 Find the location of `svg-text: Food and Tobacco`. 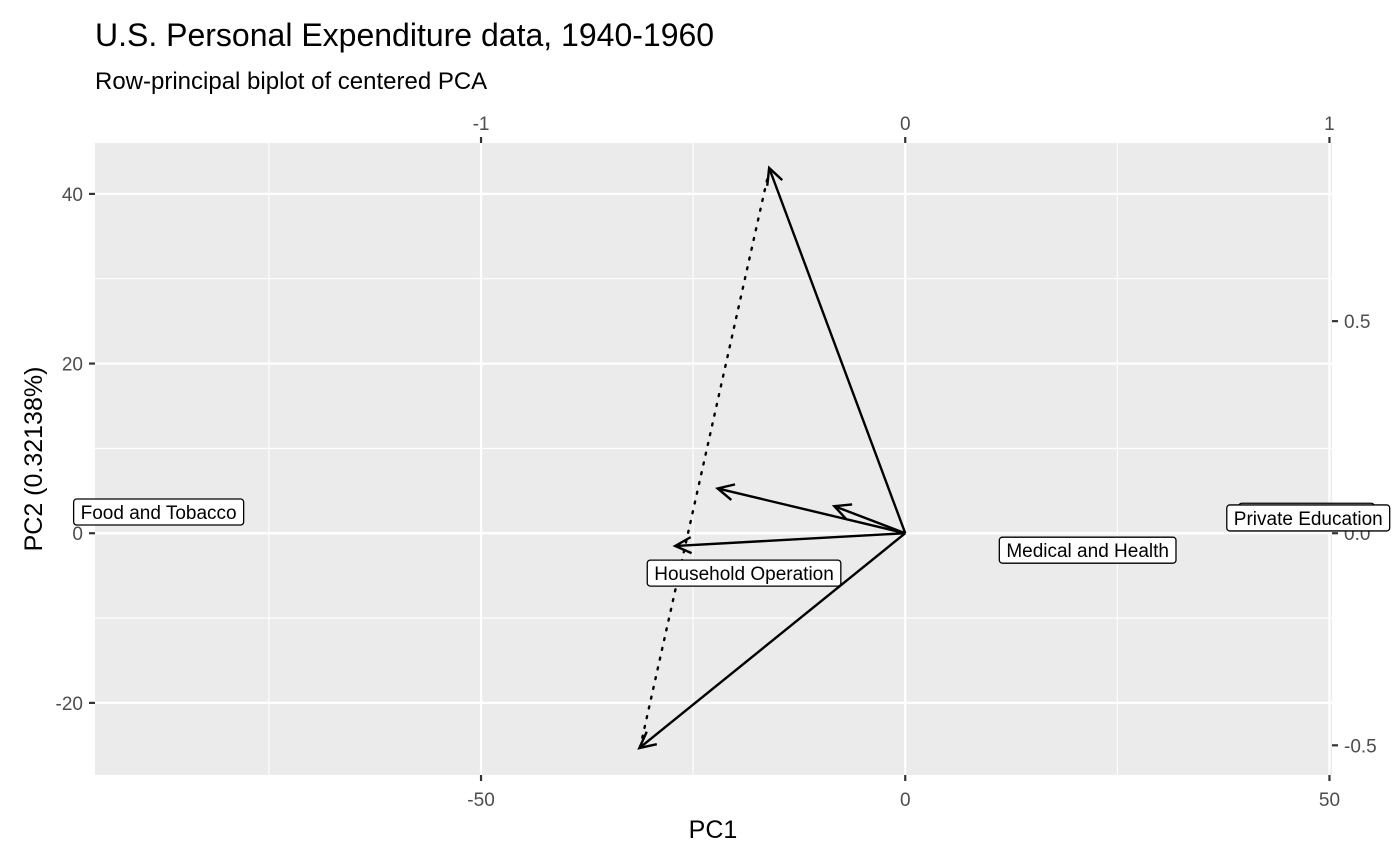

svg-text: Food and Tobacco is located at coordinates (159, 513).